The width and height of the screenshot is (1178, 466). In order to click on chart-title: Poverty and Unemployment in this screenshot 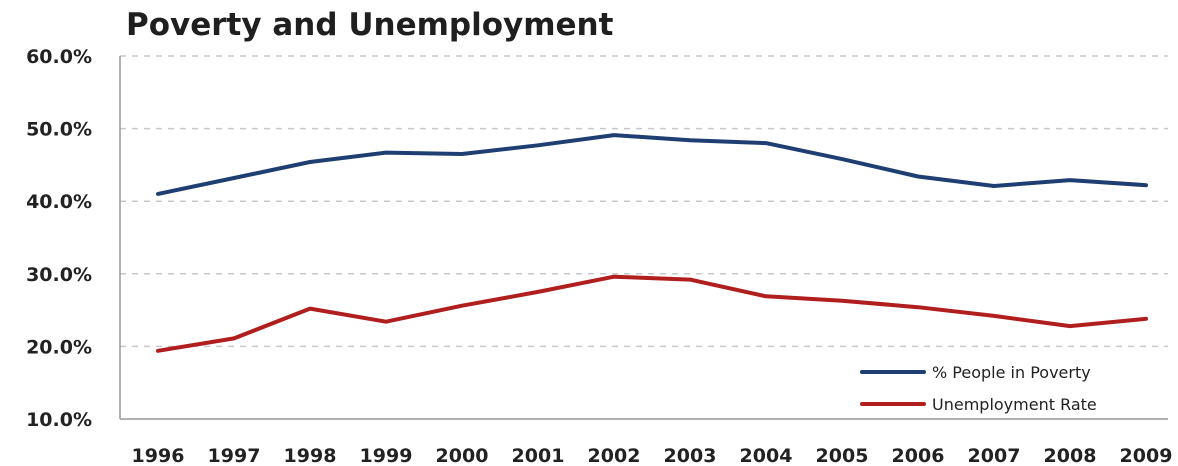, I will do `click(370, 25)`.